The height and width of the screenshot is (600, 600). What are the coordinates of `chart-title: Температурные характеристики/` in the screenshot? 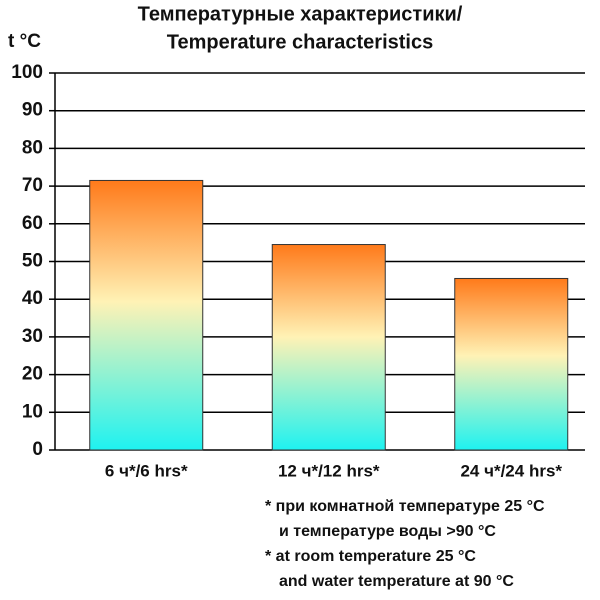 It's located at (300, 14).